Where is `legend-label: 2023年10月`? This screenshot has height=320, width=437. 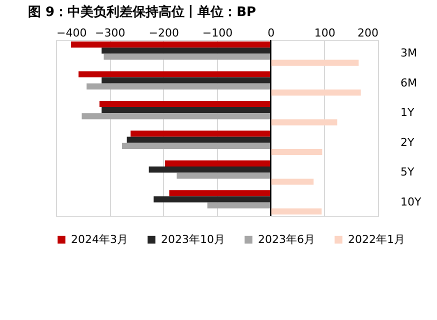 legend-label: 2023年10月 is located at coordinates (193, 239).